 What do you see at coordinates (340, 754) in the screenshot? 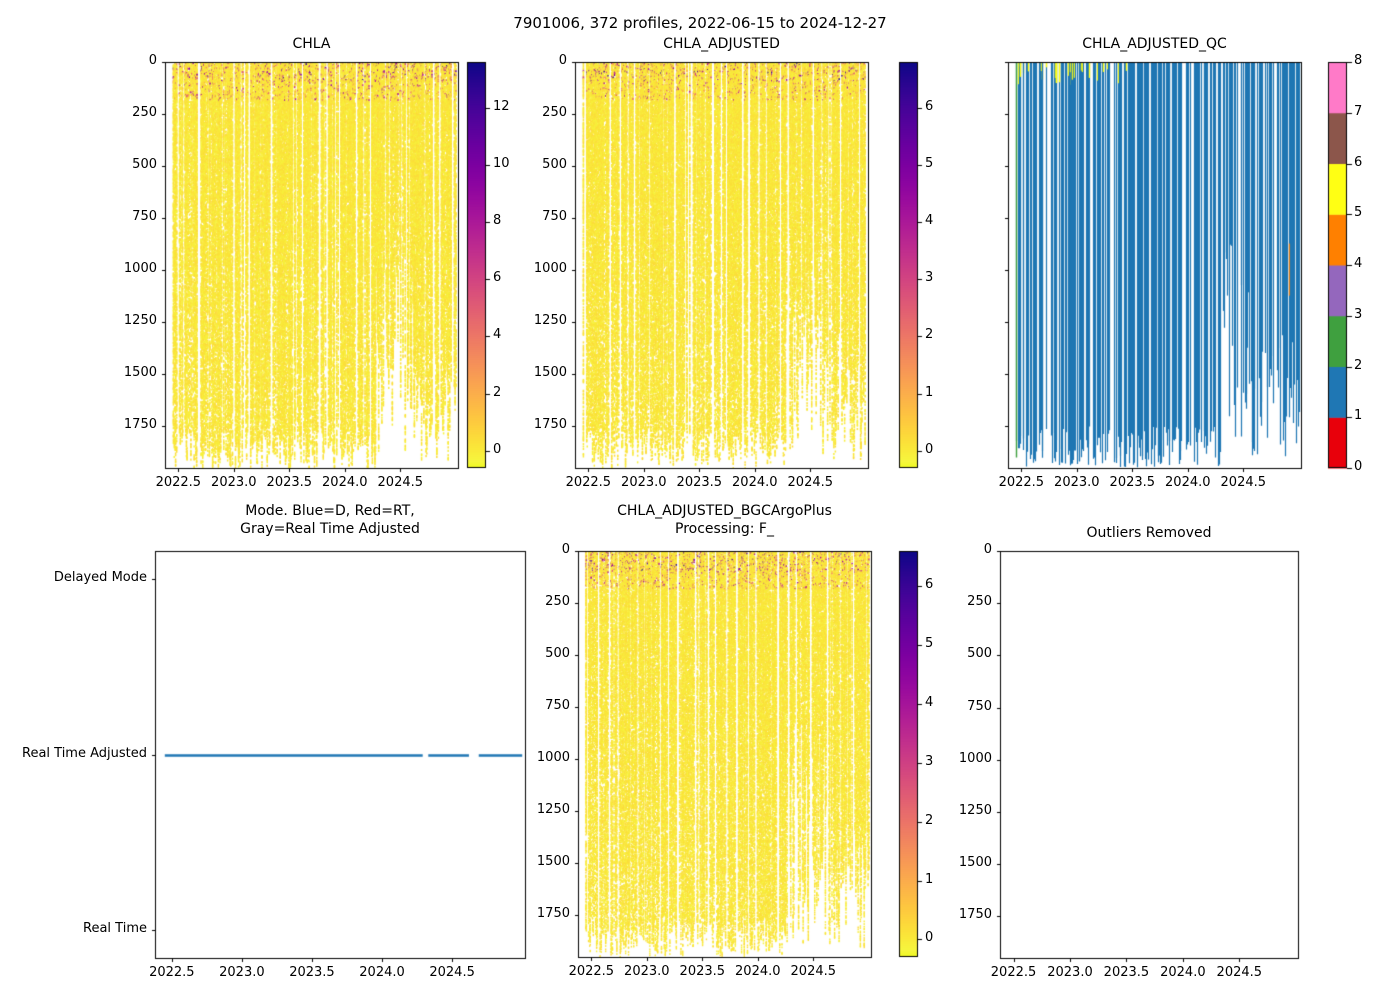
I see `plot-area-mode` at bounding box center [340, 754].